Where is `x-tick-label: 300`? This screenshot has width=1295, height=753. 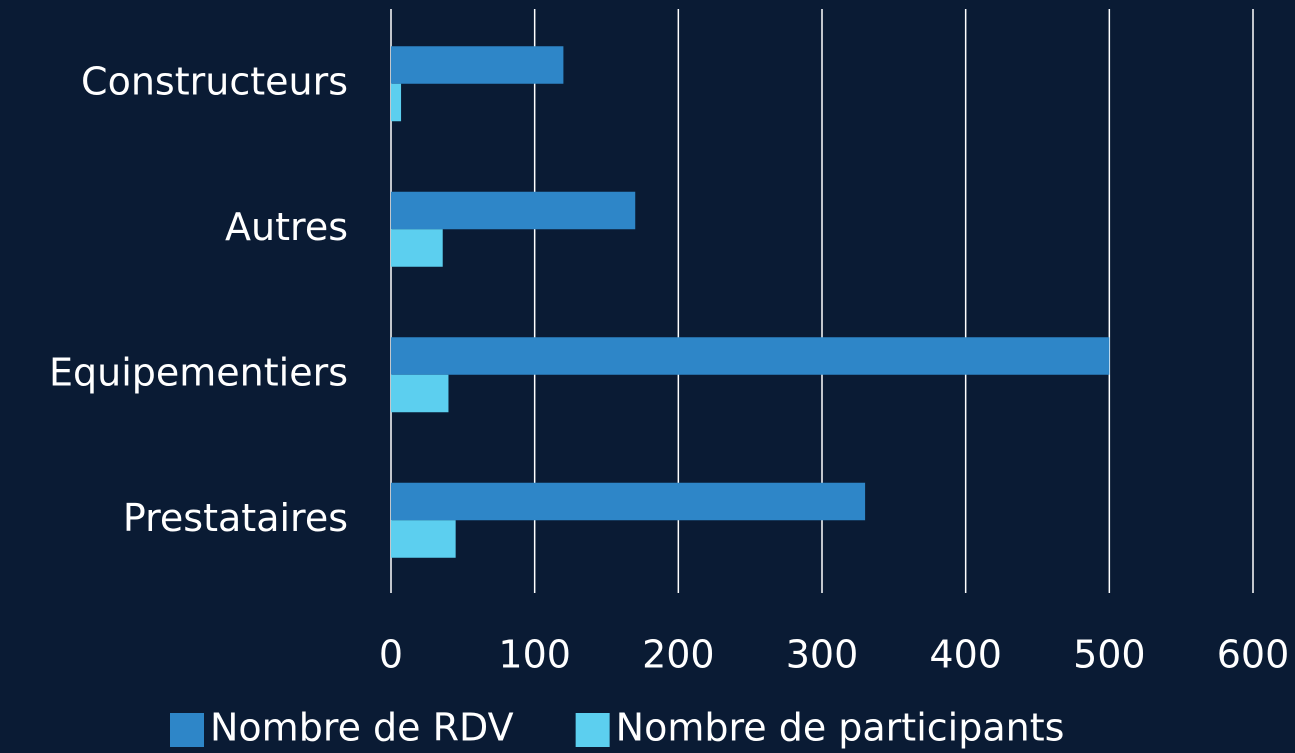
x-tick-label: 300 is located at coordinates (822, 655).